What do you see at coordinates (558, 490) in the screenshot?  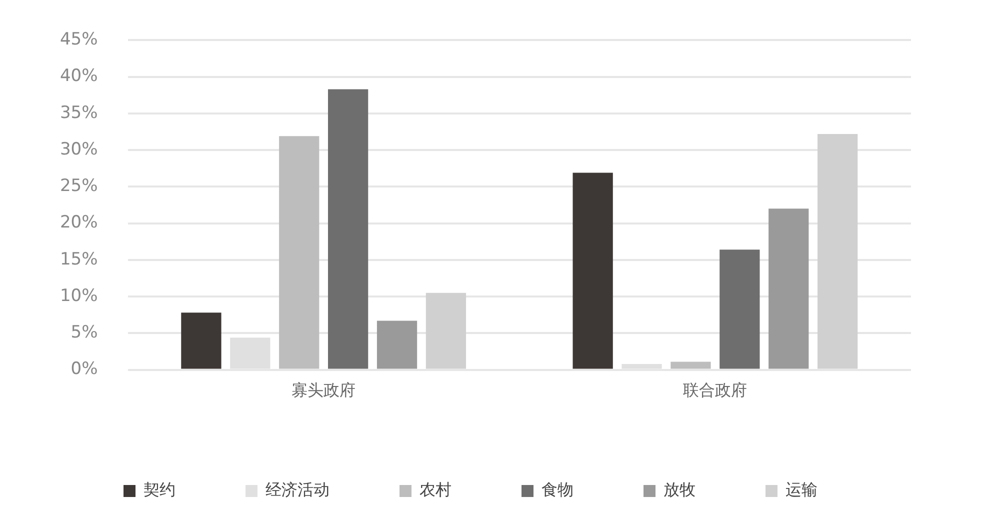 I see `legend-label: 食物` at bounding box center [558, 490].